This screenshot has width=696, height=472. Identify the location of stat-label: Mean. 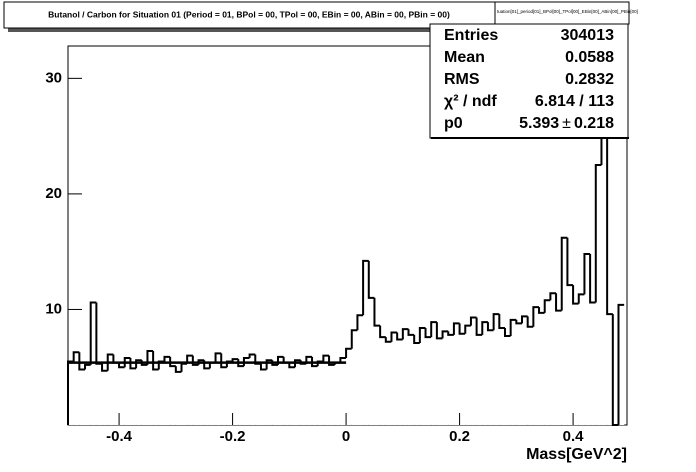
(464, 57).